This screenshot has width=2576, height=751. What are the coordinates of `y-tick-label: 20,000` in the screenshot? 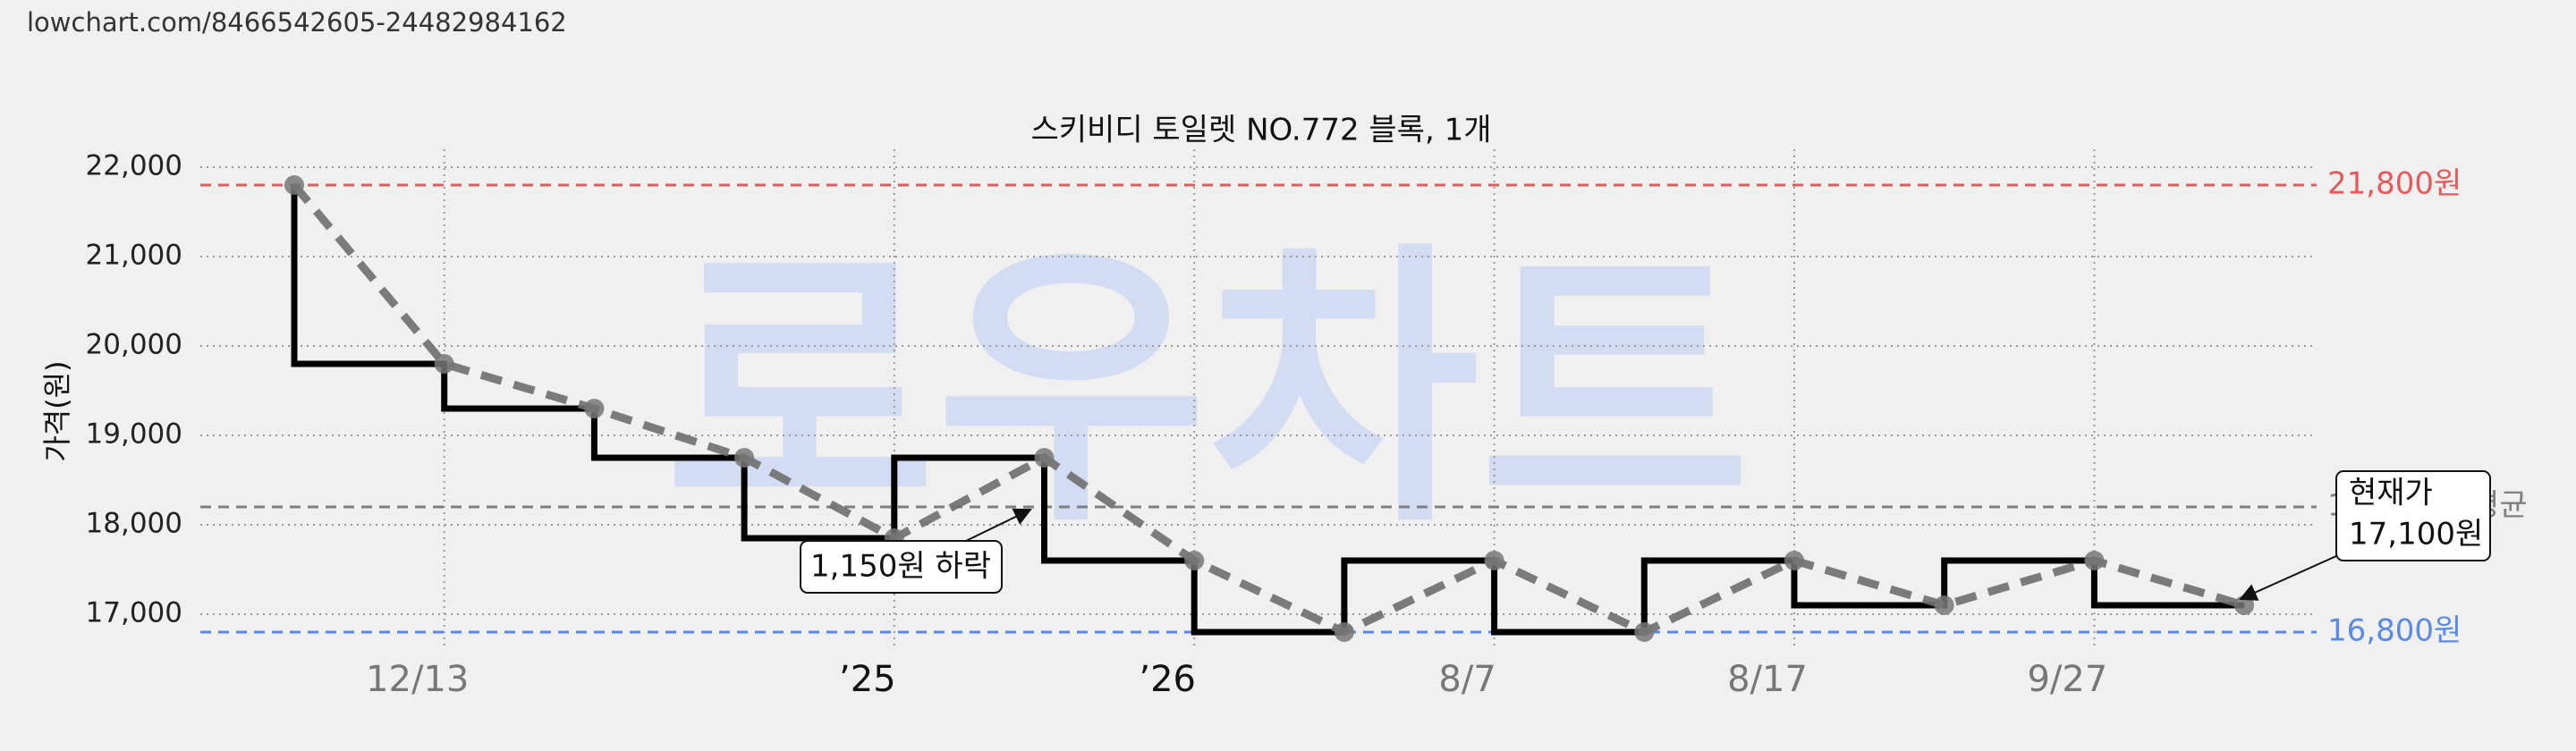 It's located at (134, 345).